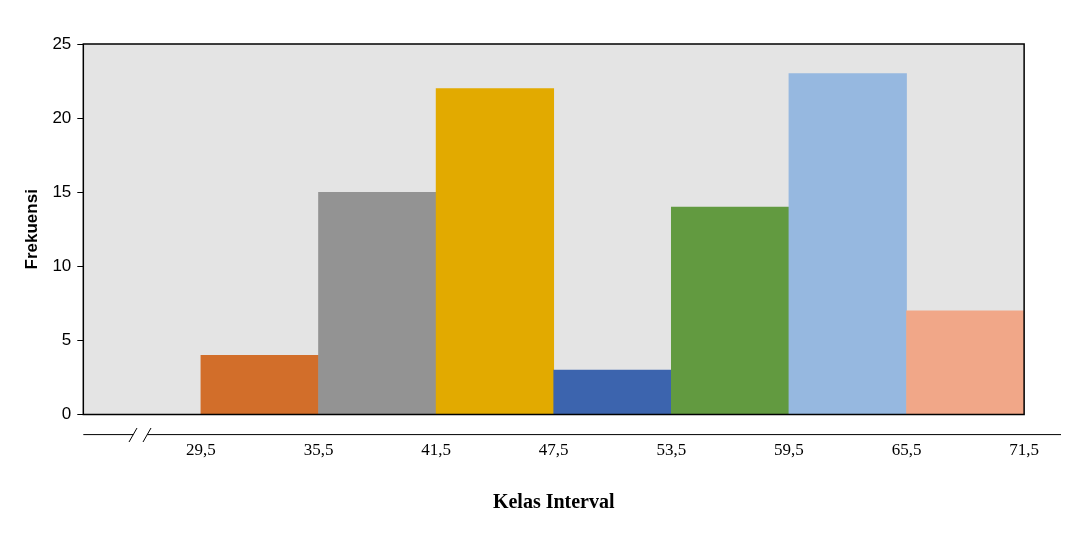 The image size is (1073, 533). I want to click on x-tick-label: 35,5, so click(318, 450).